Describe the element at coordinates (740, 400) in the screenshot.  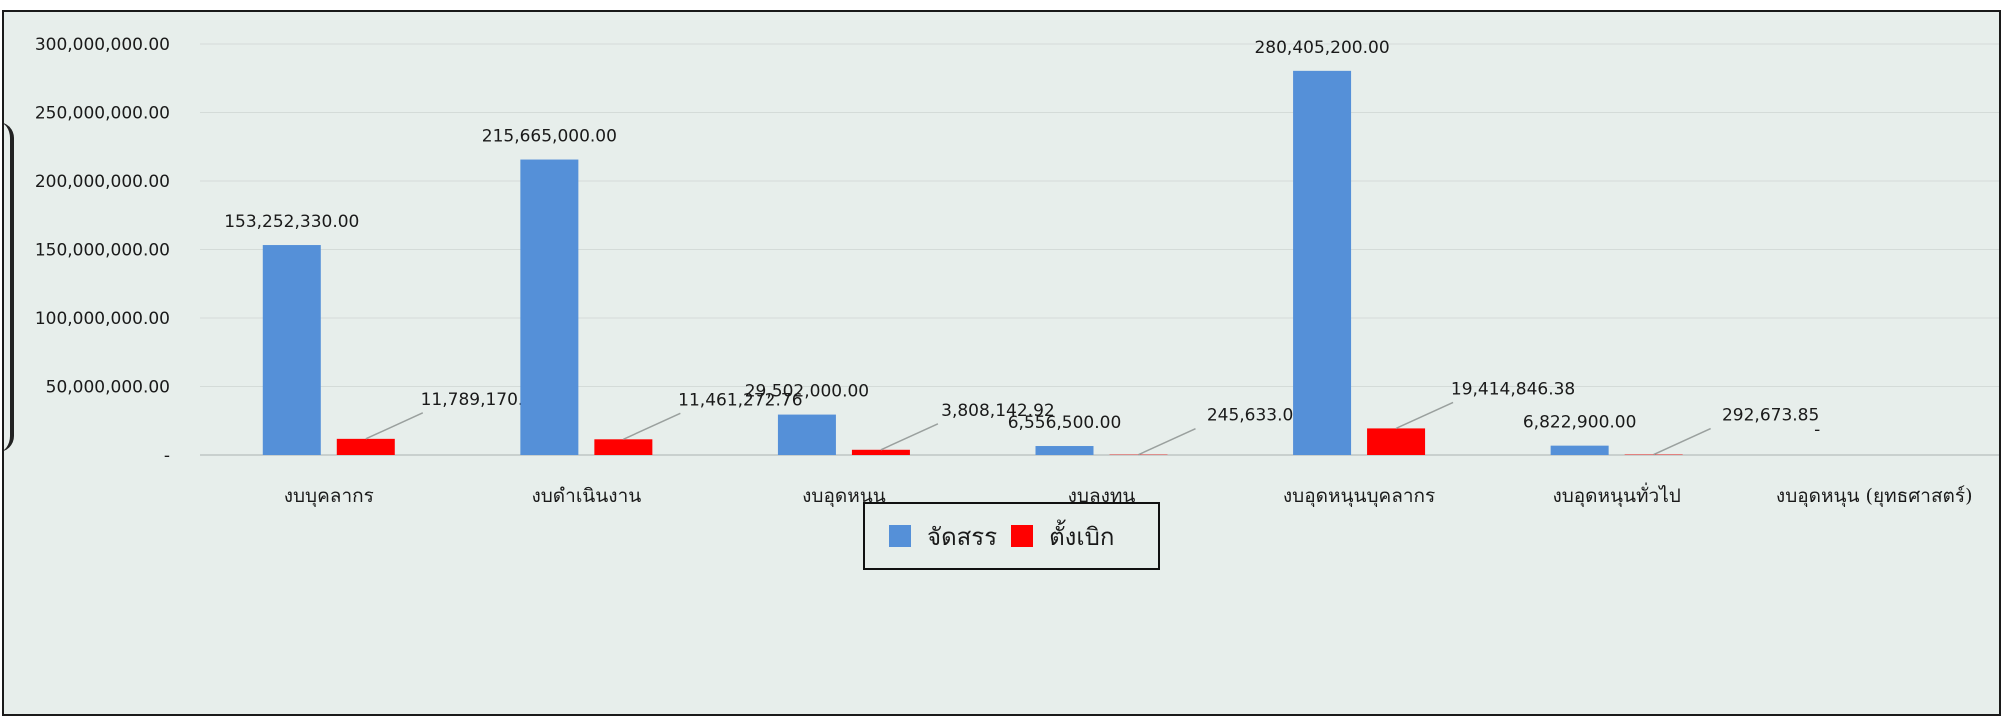
I see `data-label-disbursed: 11,461,272.76` at that location.